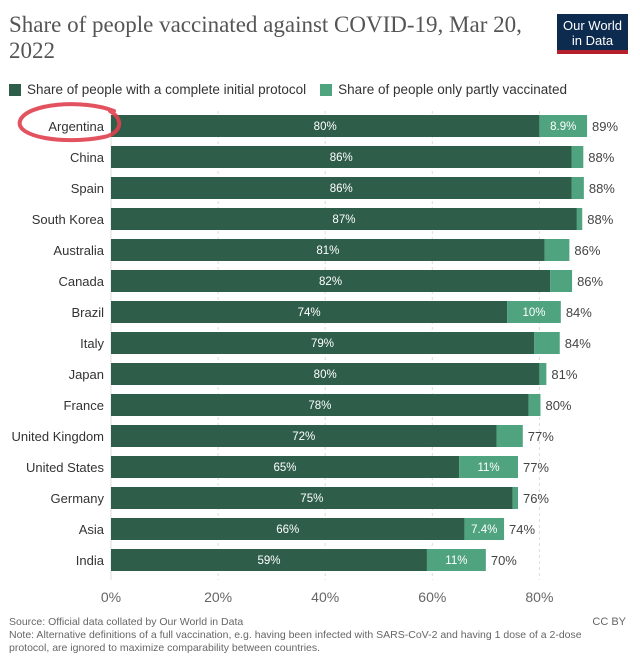  I want to click on category-label: Brazil, so click(87, 312).